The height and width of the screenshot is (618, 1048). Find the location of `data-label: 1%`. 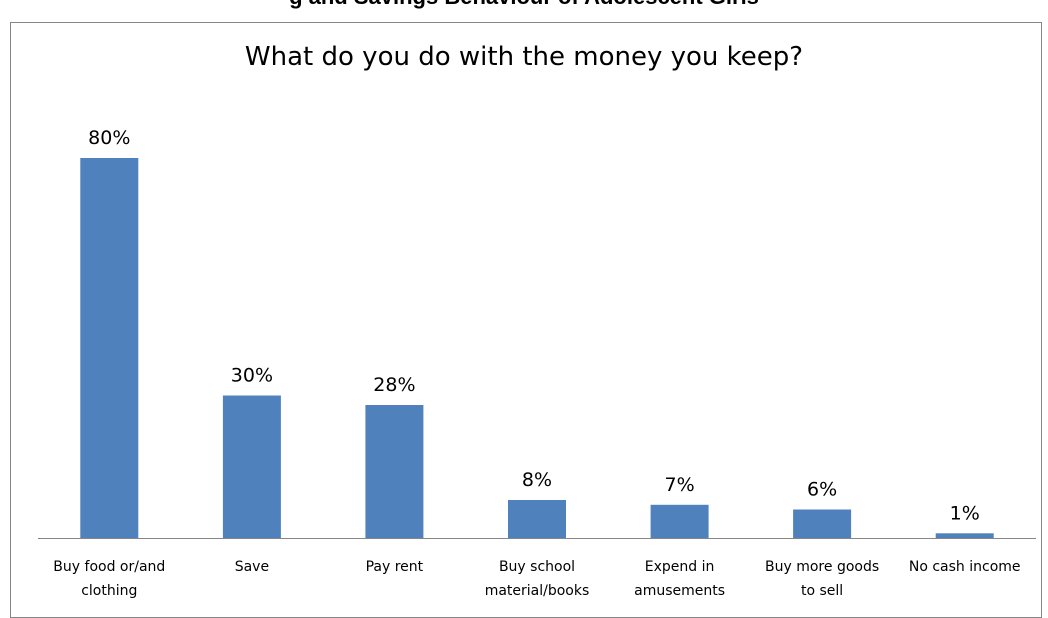

data-label: 1% is located at coordinates (965, 513).